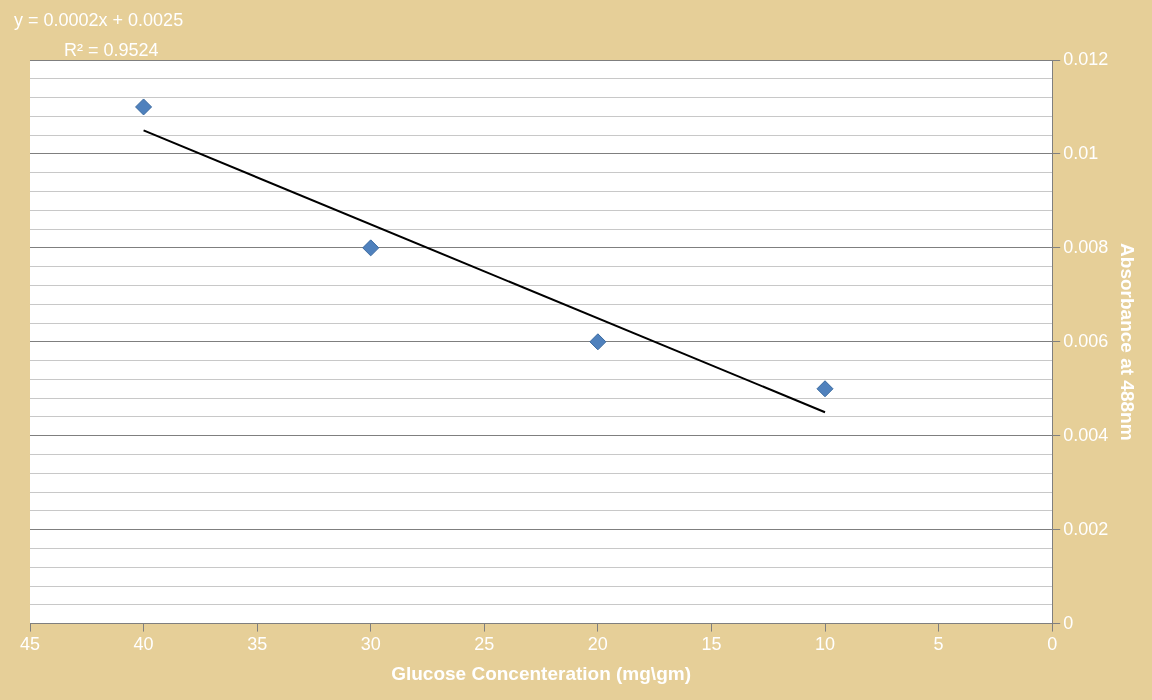  Describe the element at coordinates (1086, 528) in the screenshot. I see `y-tick-label: 0.002` at that location.